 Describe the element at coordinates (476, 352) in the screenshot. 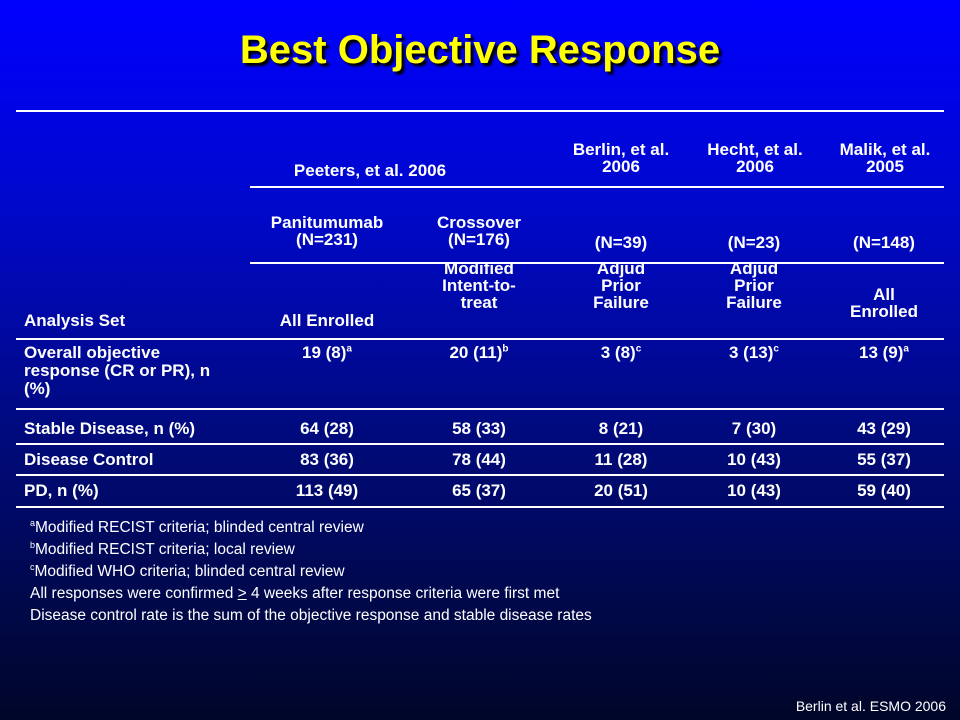

I see `cell-value: 20 (11)` at that location.